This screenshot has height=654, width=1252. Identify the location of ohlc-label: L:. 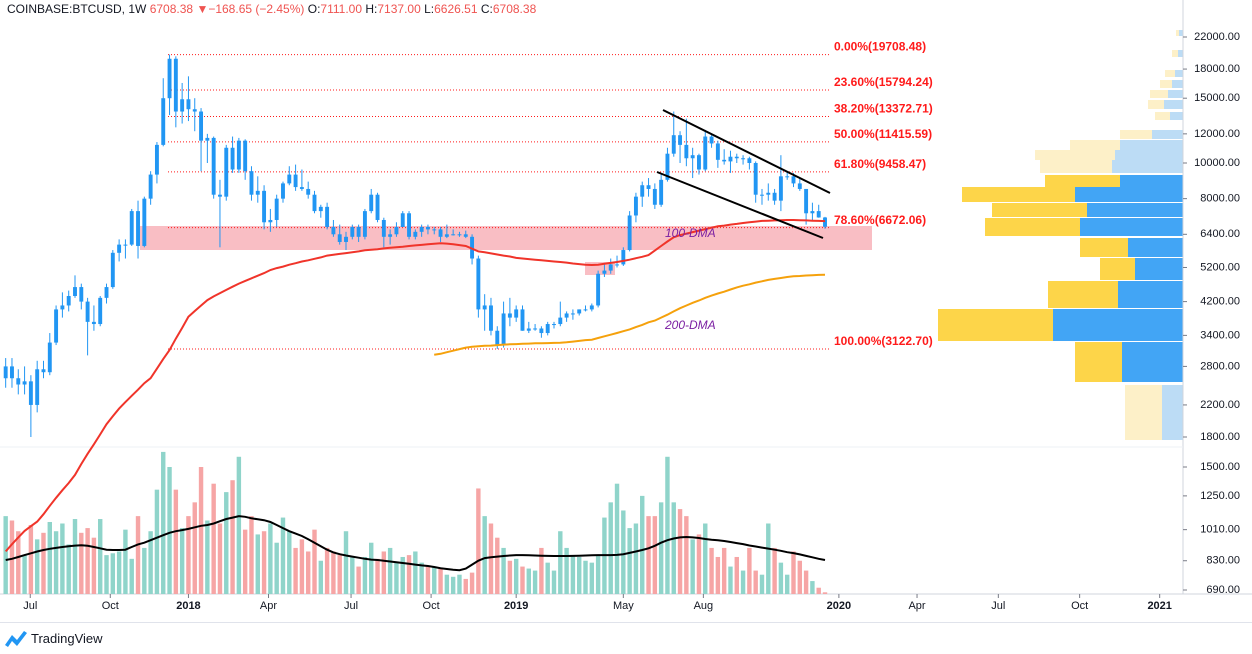
(429, 9).